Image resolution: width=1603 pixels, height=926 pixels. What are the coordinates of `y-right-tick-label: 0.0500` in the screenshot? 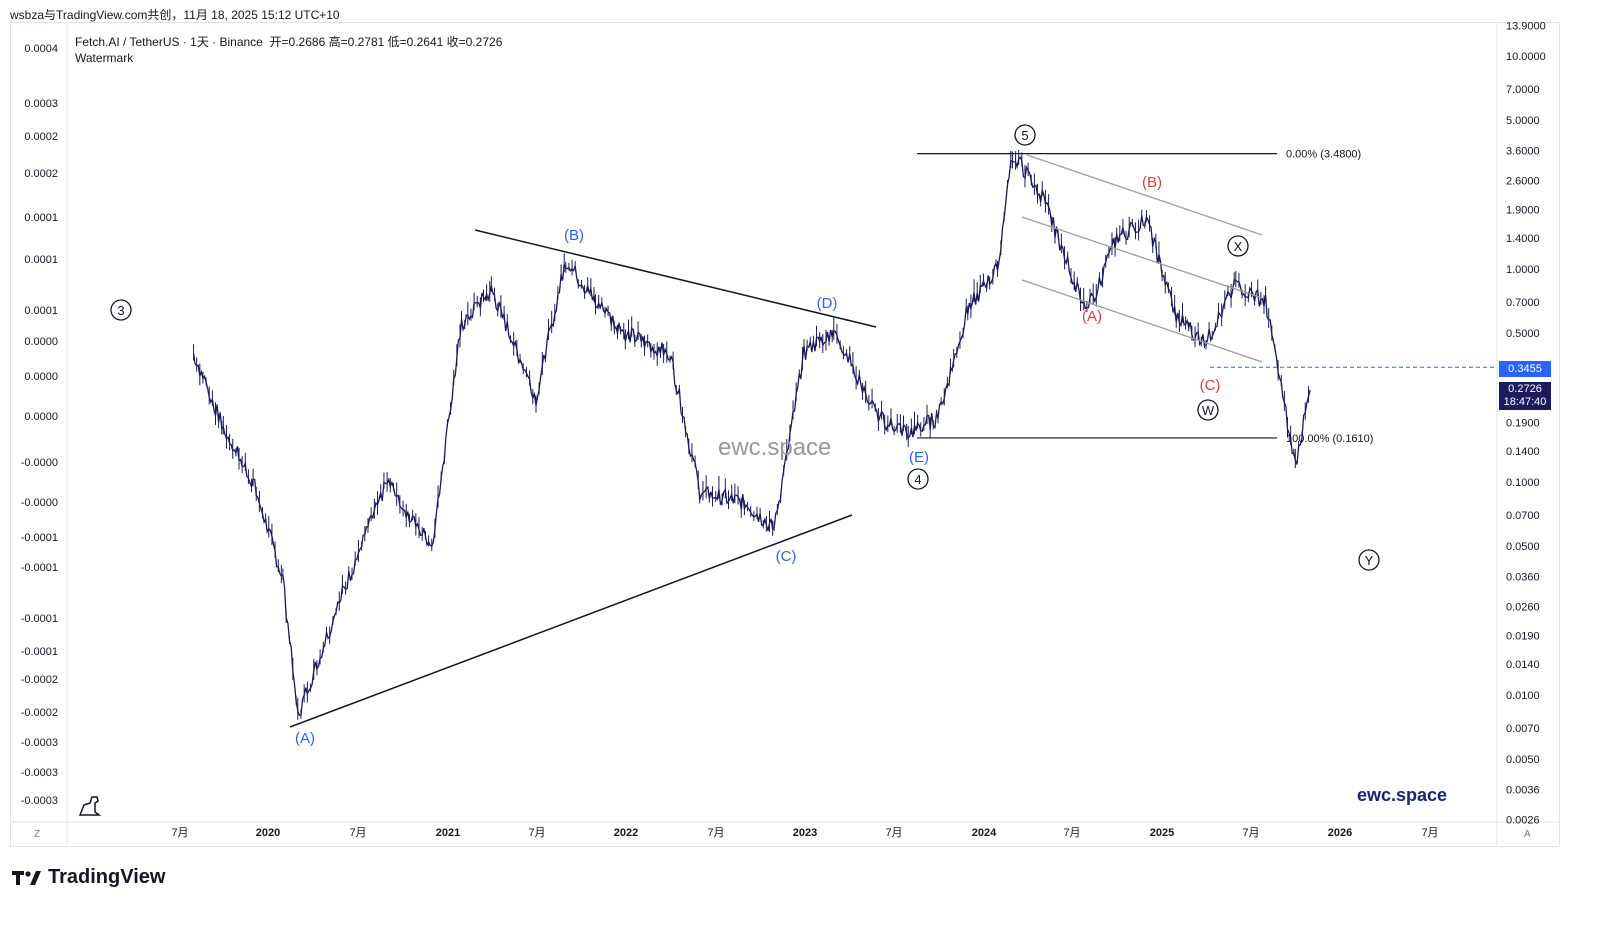 It's located at (1523, 547).